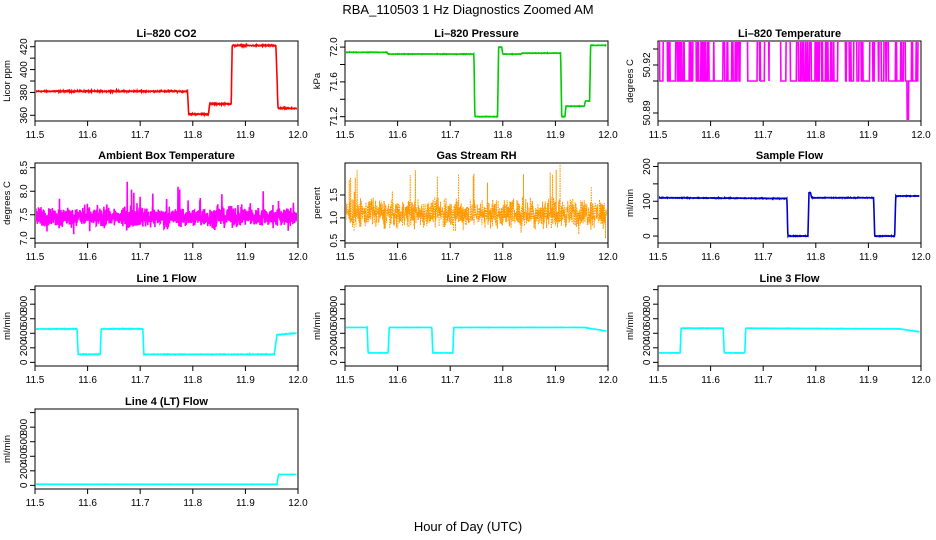 Image resolution: width=936 pixels, height=540 pixels. I want to click on figure-title: RBA_110503 1 Hz Diagnostics Zoomed AM, so click(467, 9).